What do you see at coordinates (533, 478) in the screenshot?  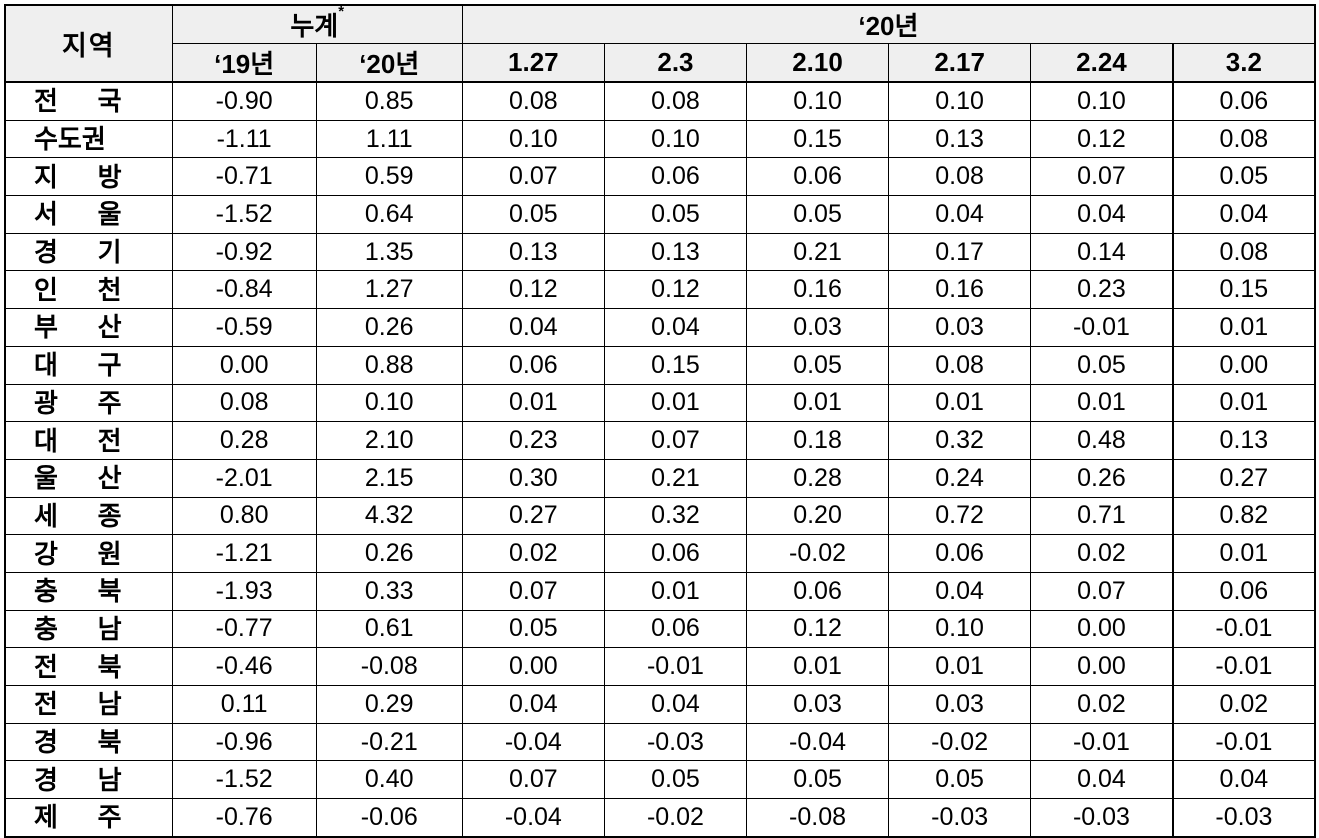 I see `value-cell: 0.30` at bounding box center [533, 478].